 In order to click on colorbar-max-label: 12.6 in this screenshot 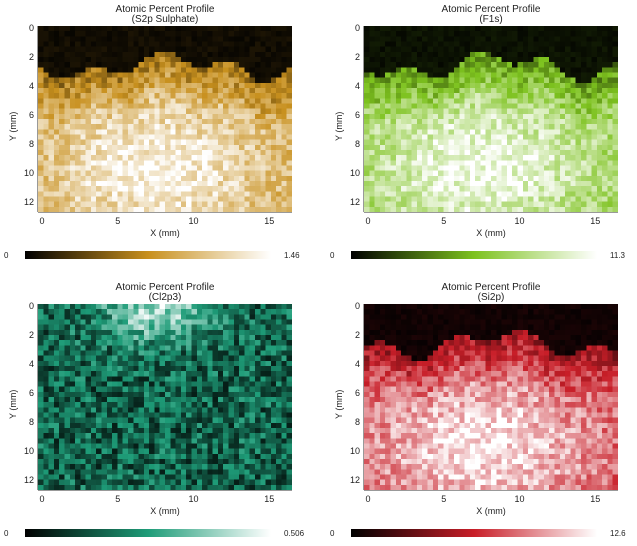, I will do `click(618, 533)`.